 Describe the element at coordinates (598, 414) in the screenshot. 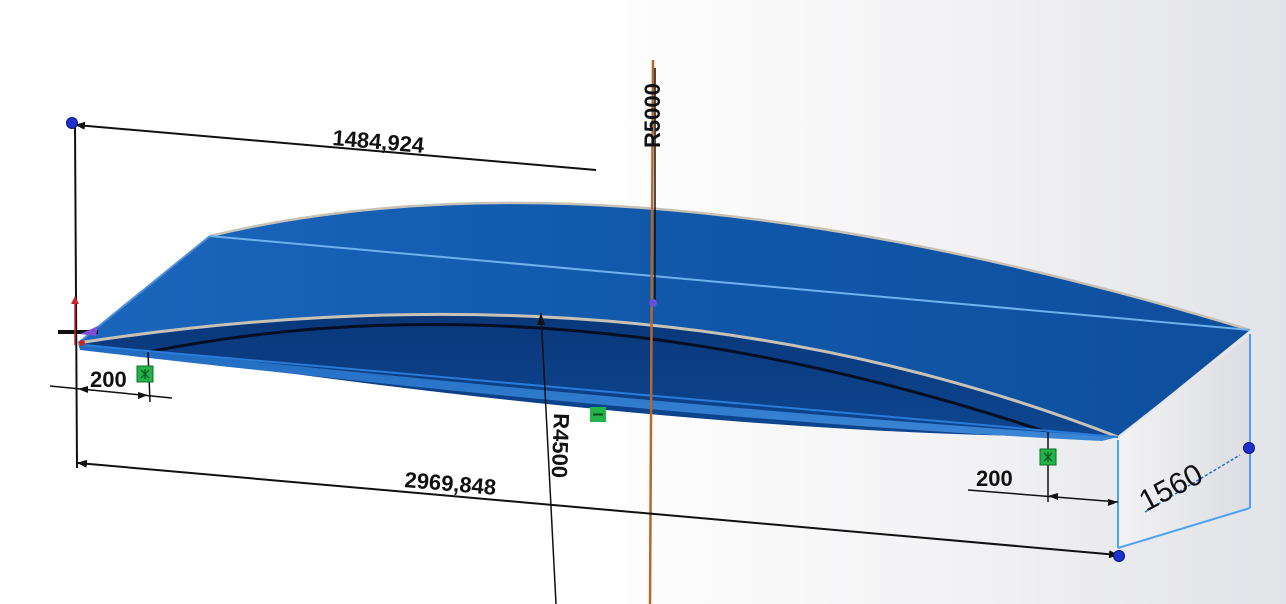

I see `relation-horizontal-icon` at that location.